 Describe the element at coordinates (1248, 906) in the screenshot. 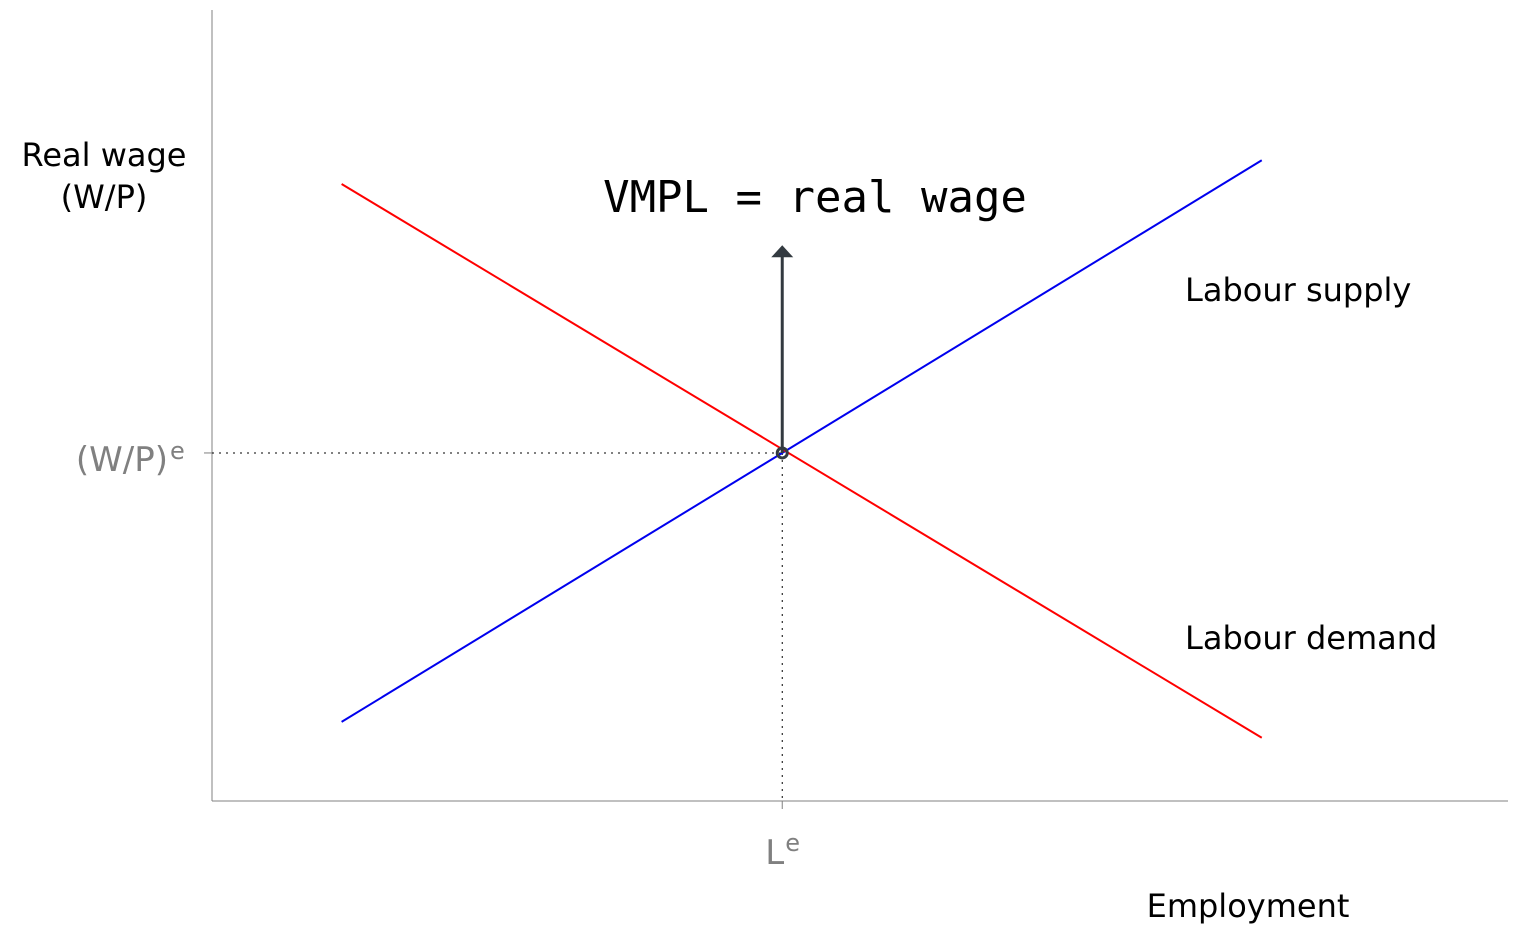

I see `x-axis-label: Employment` at that location.